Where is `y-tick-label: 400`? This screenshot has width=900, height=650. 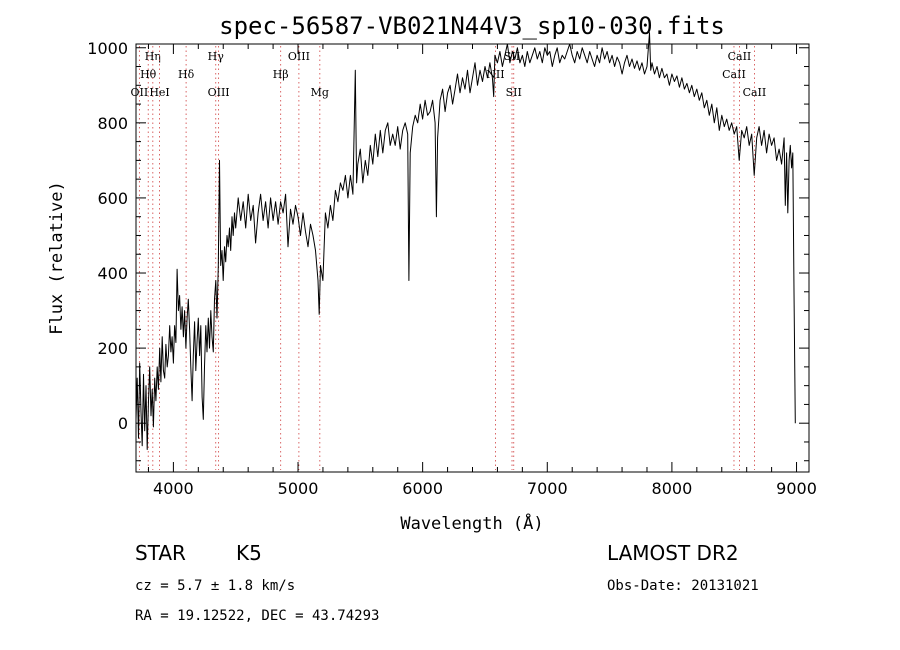
y-tick-label: 400 is located at coordinates (112, 273).